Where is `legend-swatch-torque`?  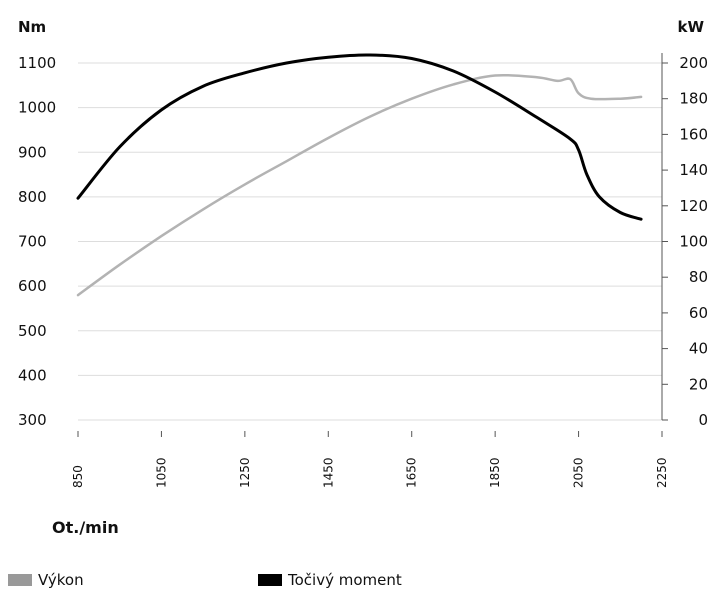
legend-swatch-torque is located at coordinates (270, 580).